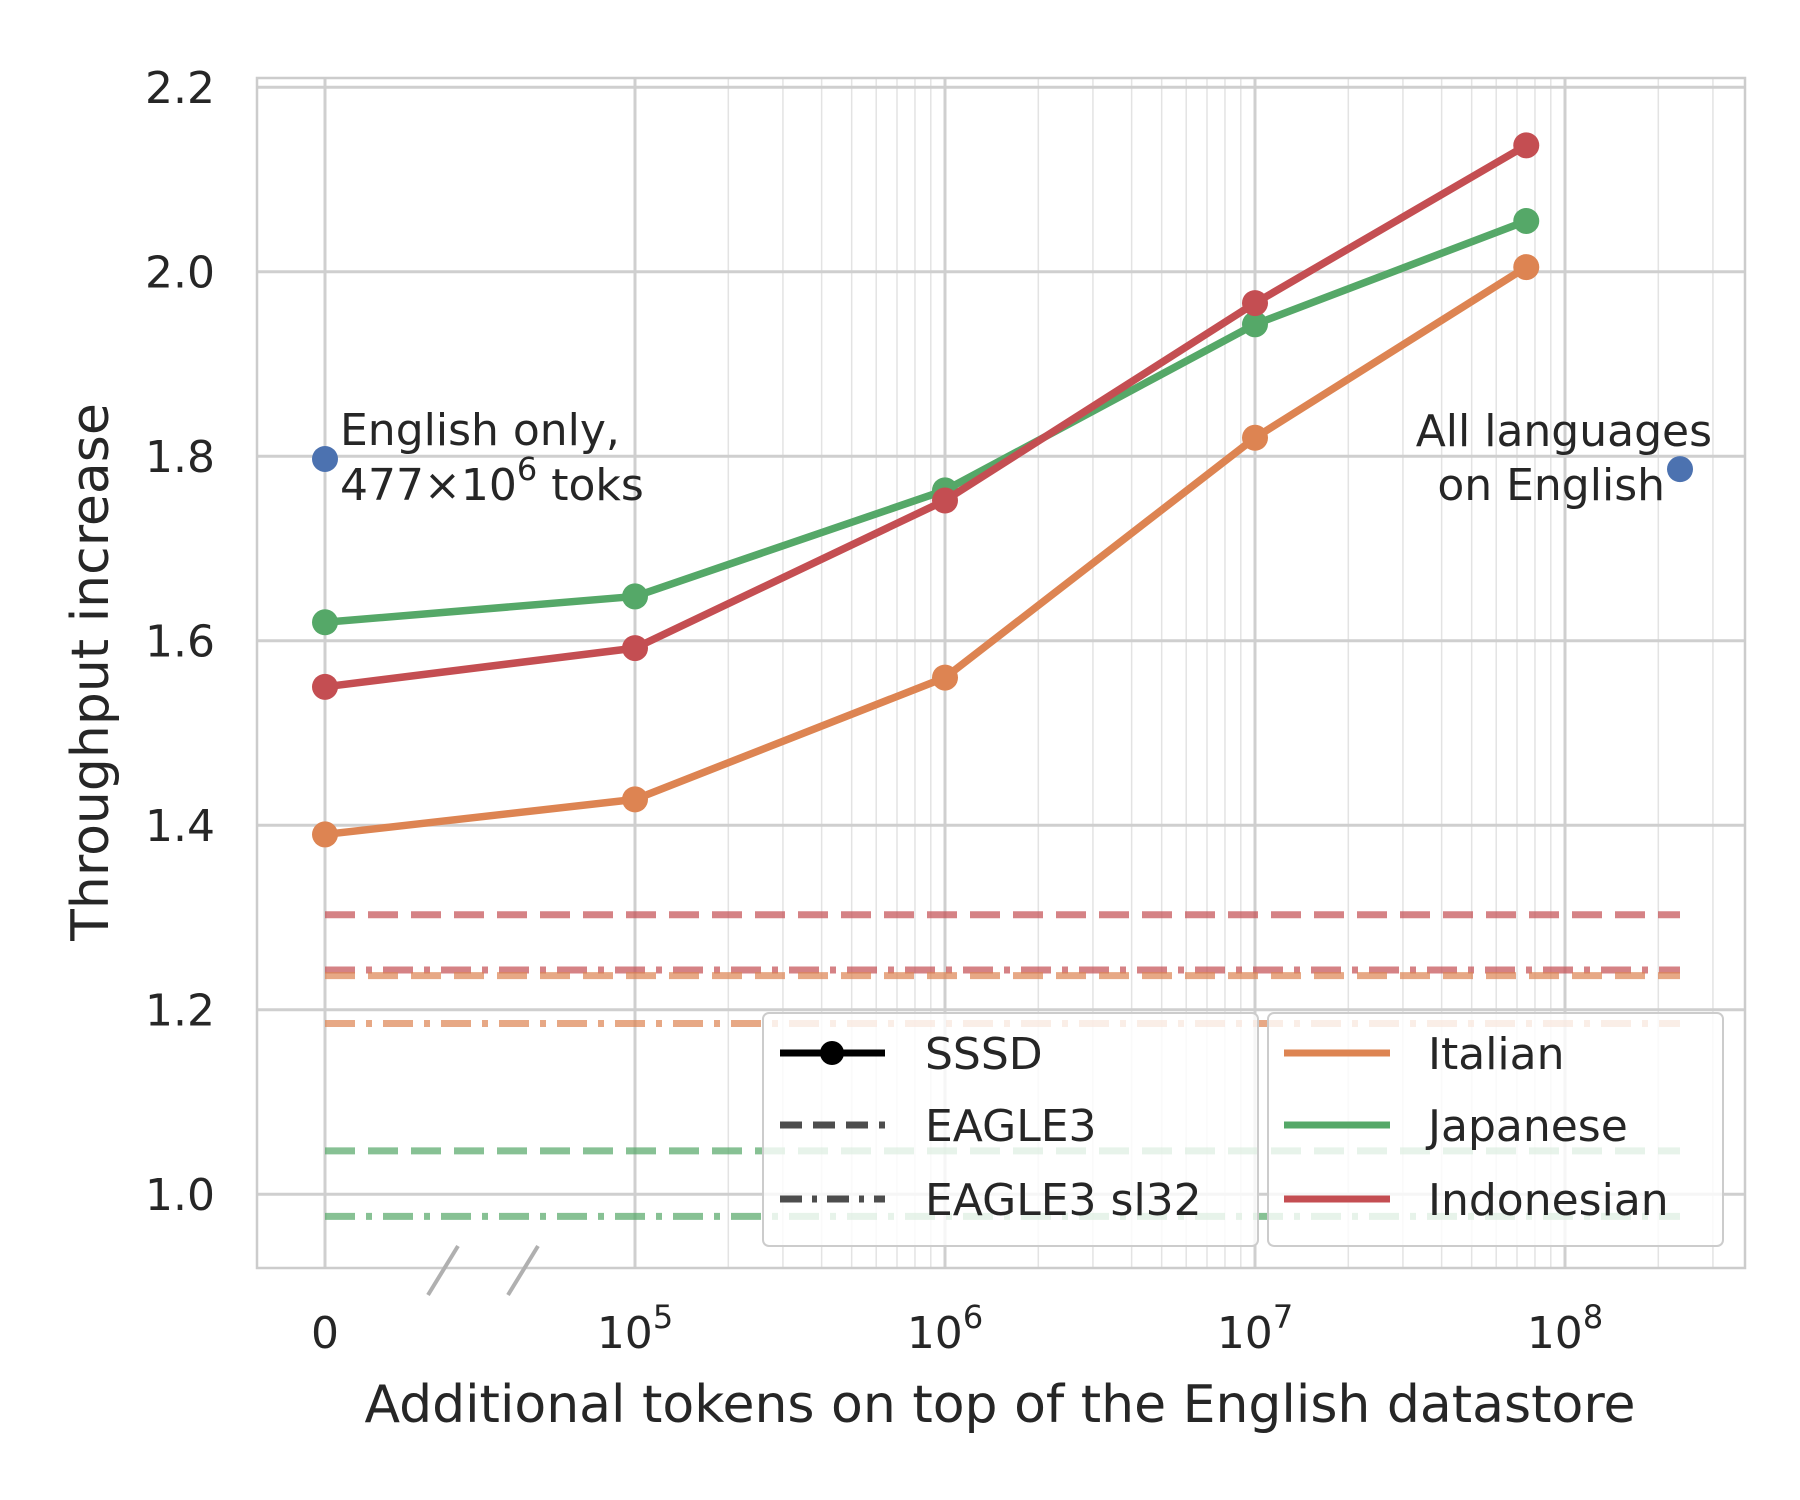 This screenshot has height=1500, width=1800. I want to click on x-tick-label: 10⁵, so click(635, 1328).